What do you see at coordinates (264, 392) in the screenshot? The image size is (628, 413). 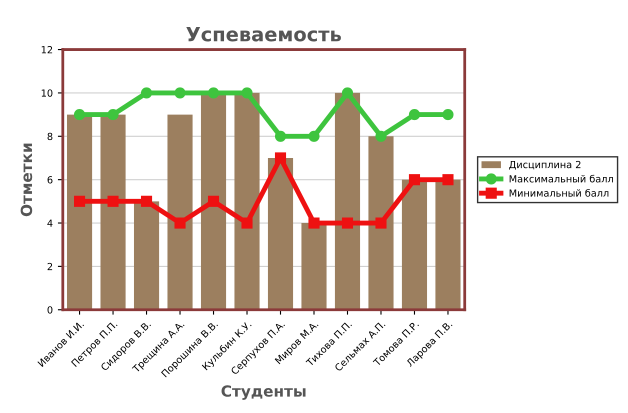 I see `x-axis-title: Студенты` at bounding box center [264, 392].